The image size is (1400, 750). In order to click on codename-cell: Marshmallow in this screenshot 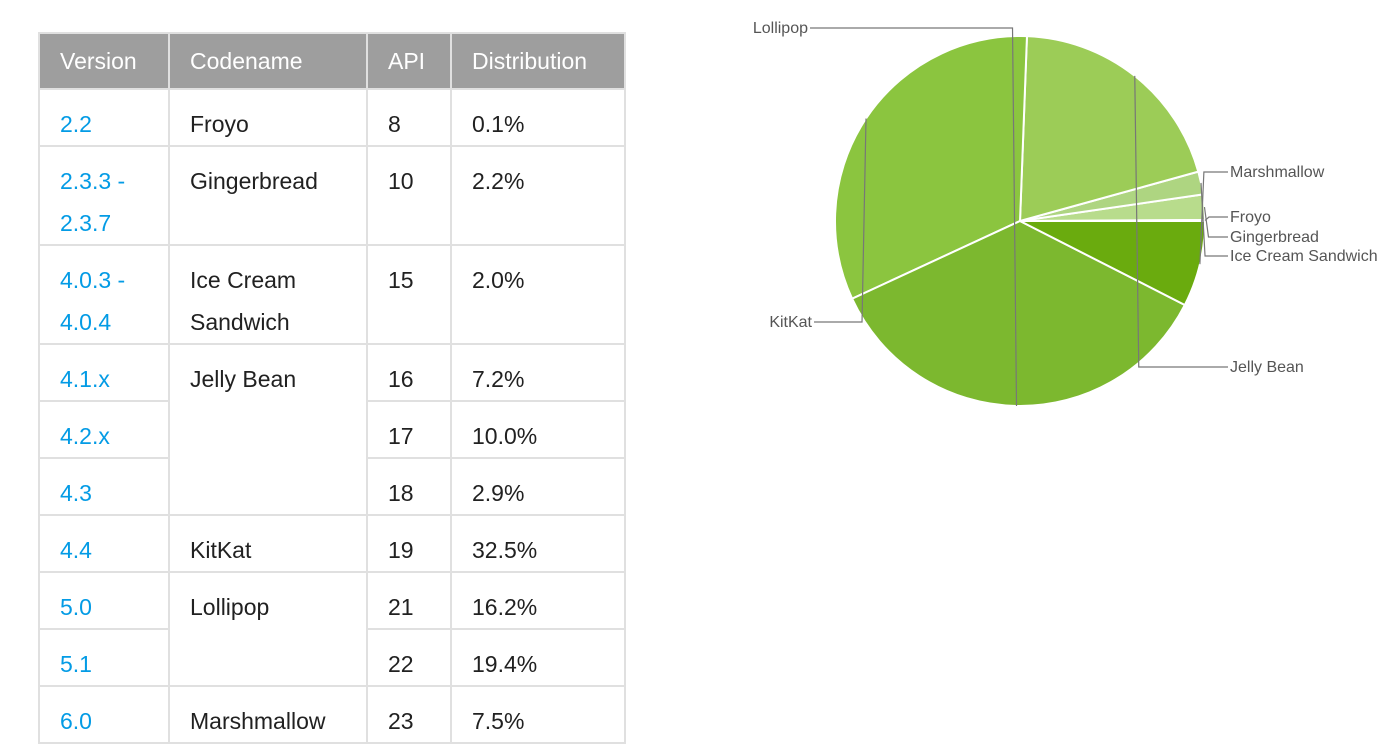, I will do `click(268, 714)`.